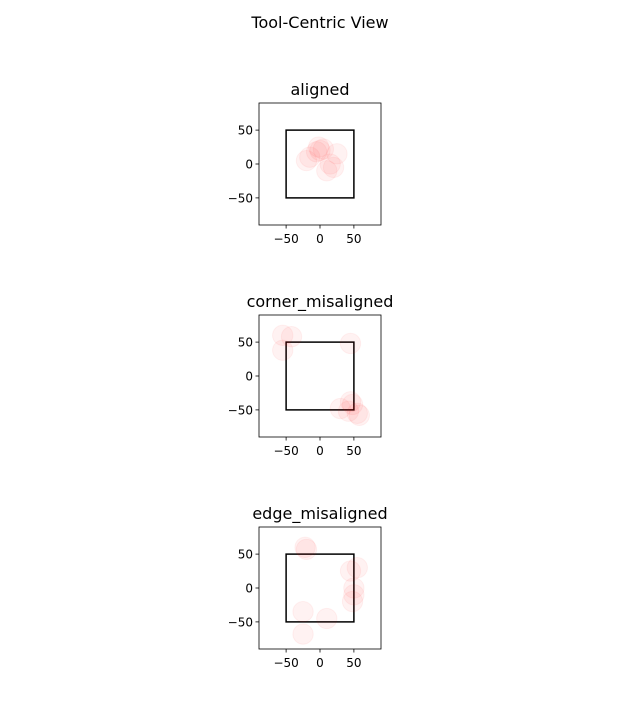 This screenshot has height=706, width=640. Describe the element at coordinates (320, 89) in the screenshot. I see `subplot-title: aligned` at that location.